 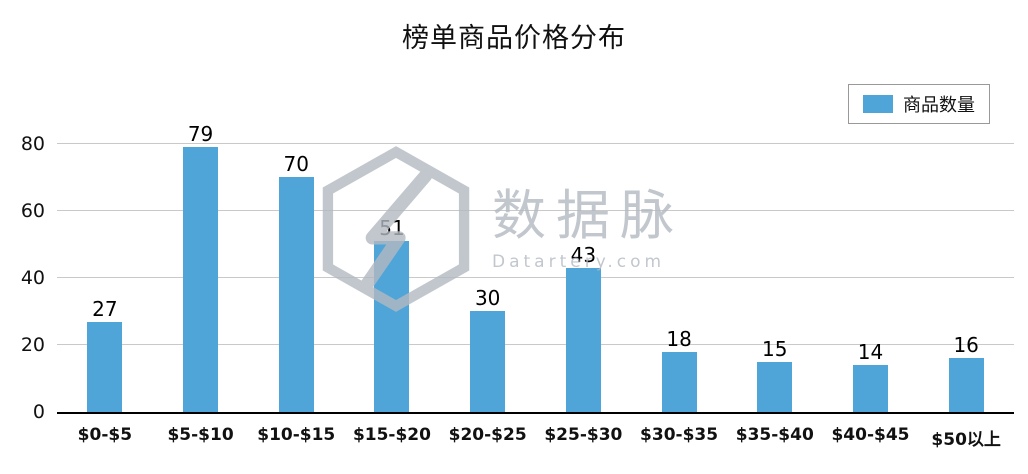 I want to click on bar-$0-$5, so click(x=105, y=366).